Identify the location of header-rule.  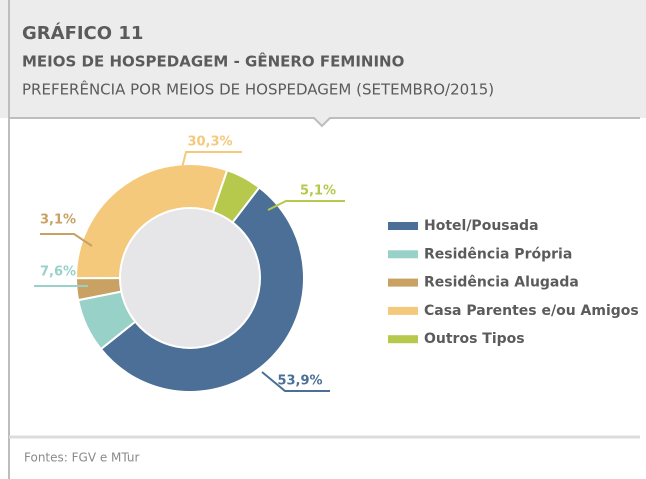
(324, 122).